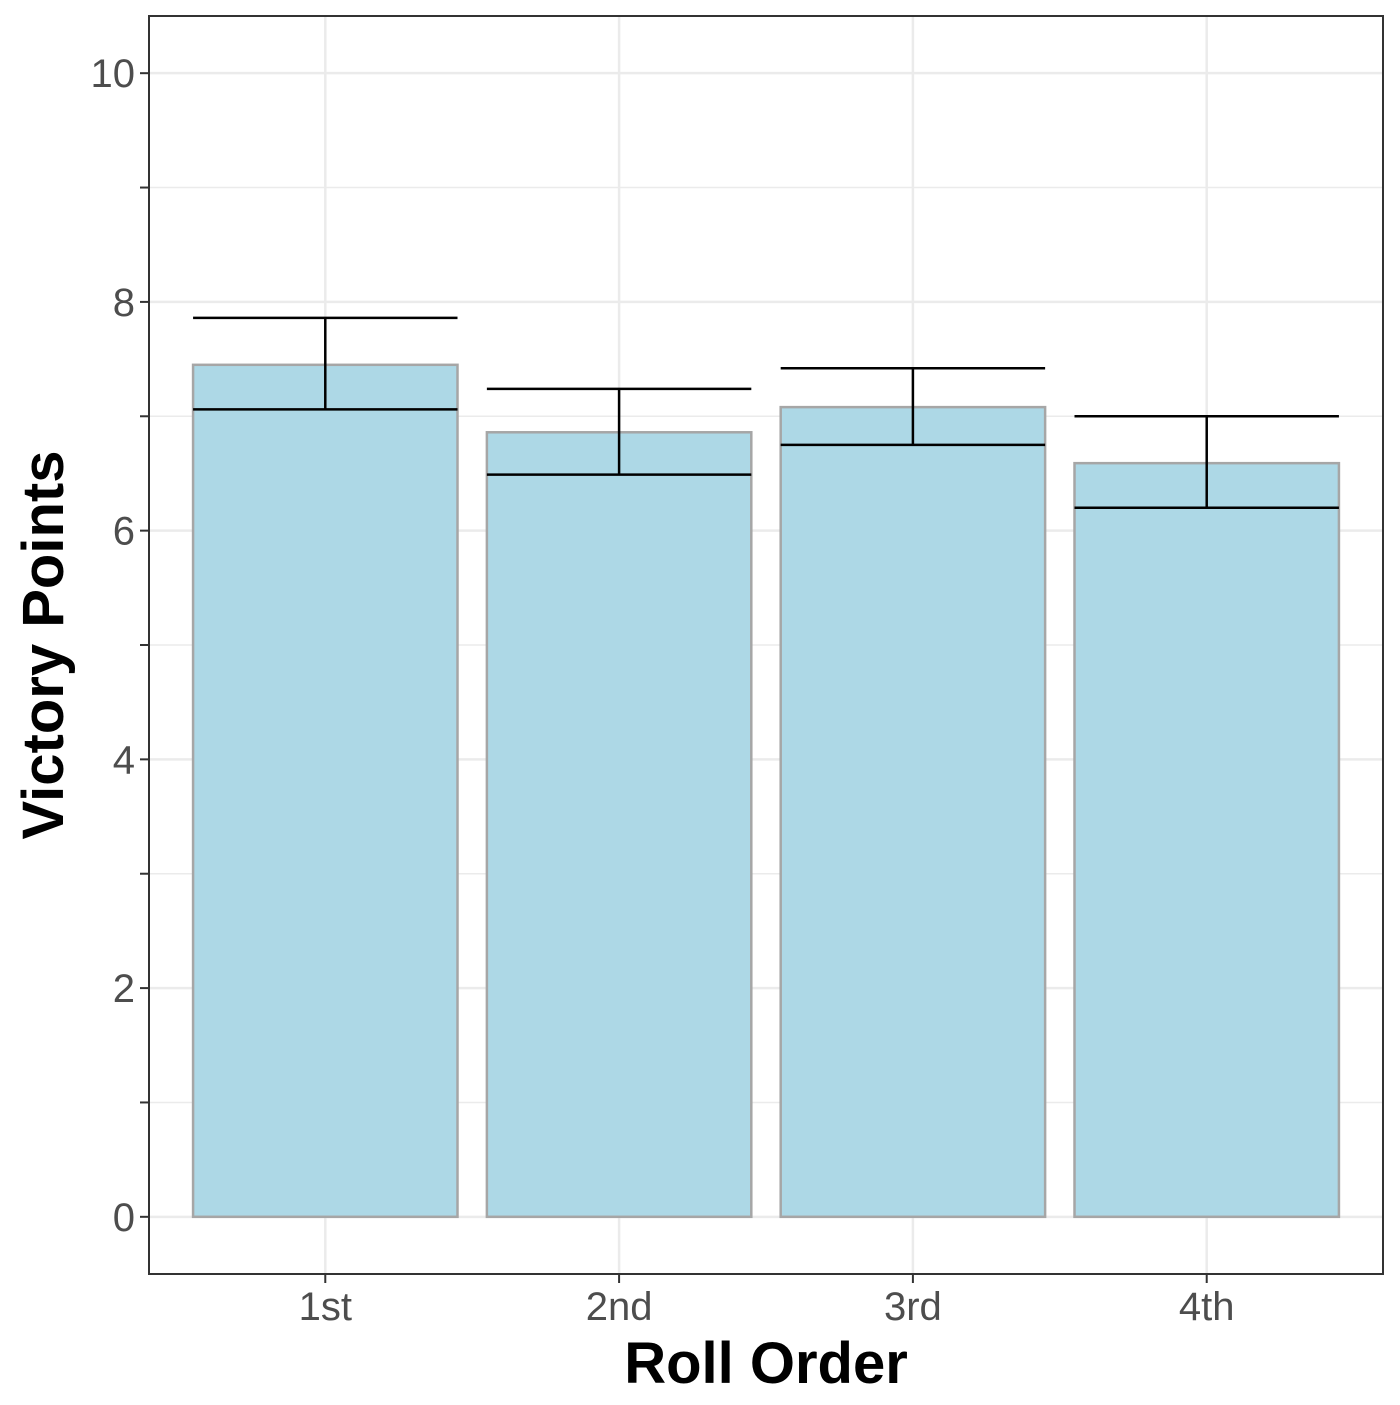 The width and height of the screenshot is (1400, 1405). Describe the element at coordinates (43, 645) in the screenshot. I see `y-axis-title: Victory Points` at that location.